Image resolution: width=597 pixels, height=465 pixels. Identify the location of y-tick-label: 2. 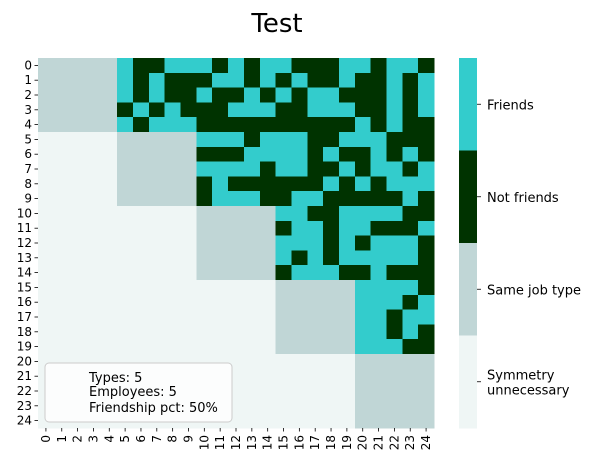
(28, 95).